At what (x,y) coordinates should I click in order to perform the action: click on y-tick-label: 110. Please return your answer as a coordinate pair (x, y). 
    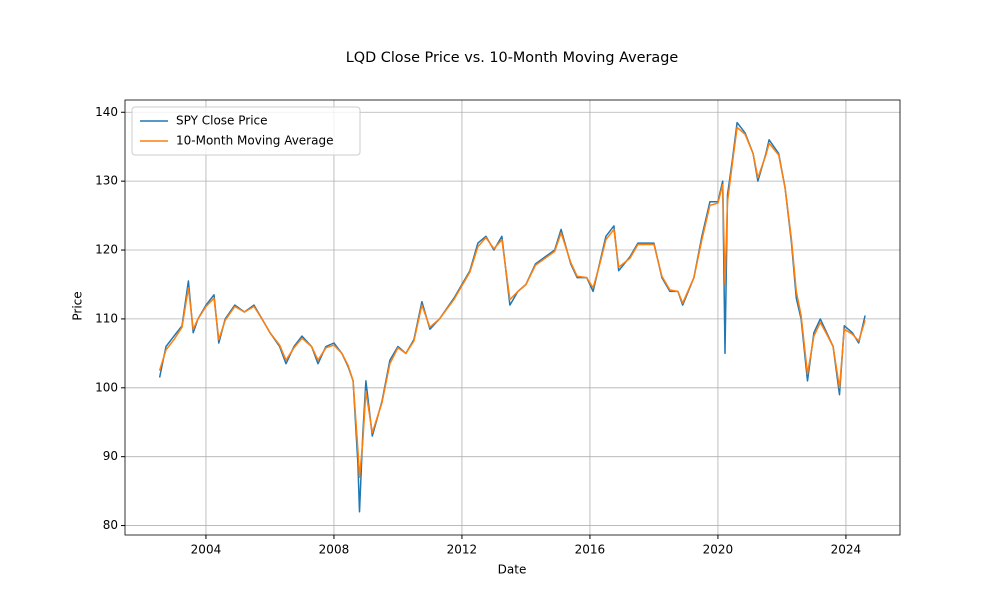
    Looking at the image, I should click on (106, 318).